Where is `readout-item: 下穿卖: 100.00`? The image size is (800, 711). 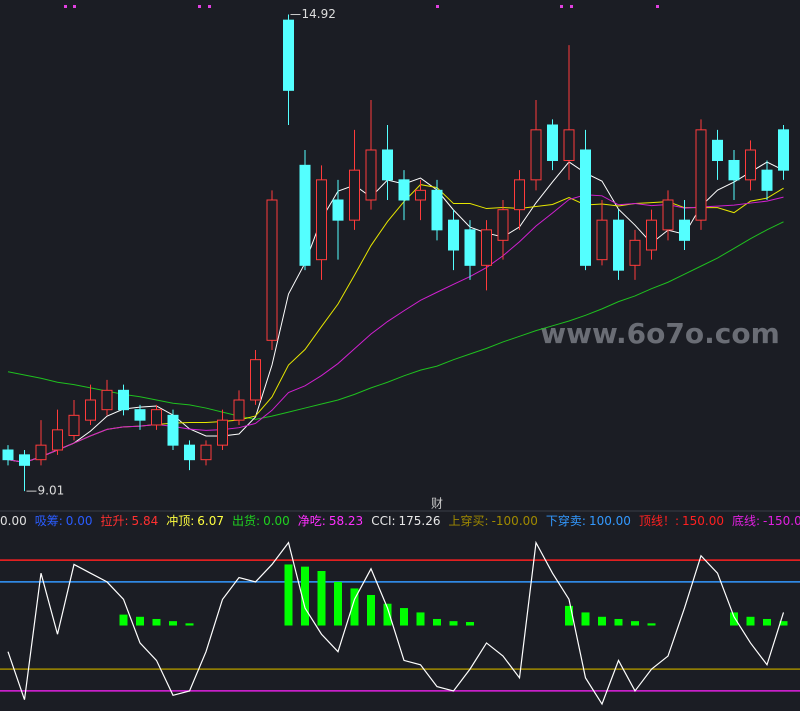
readout-item: 下穿卖: 100.00 is located at coordinates (588, 521).